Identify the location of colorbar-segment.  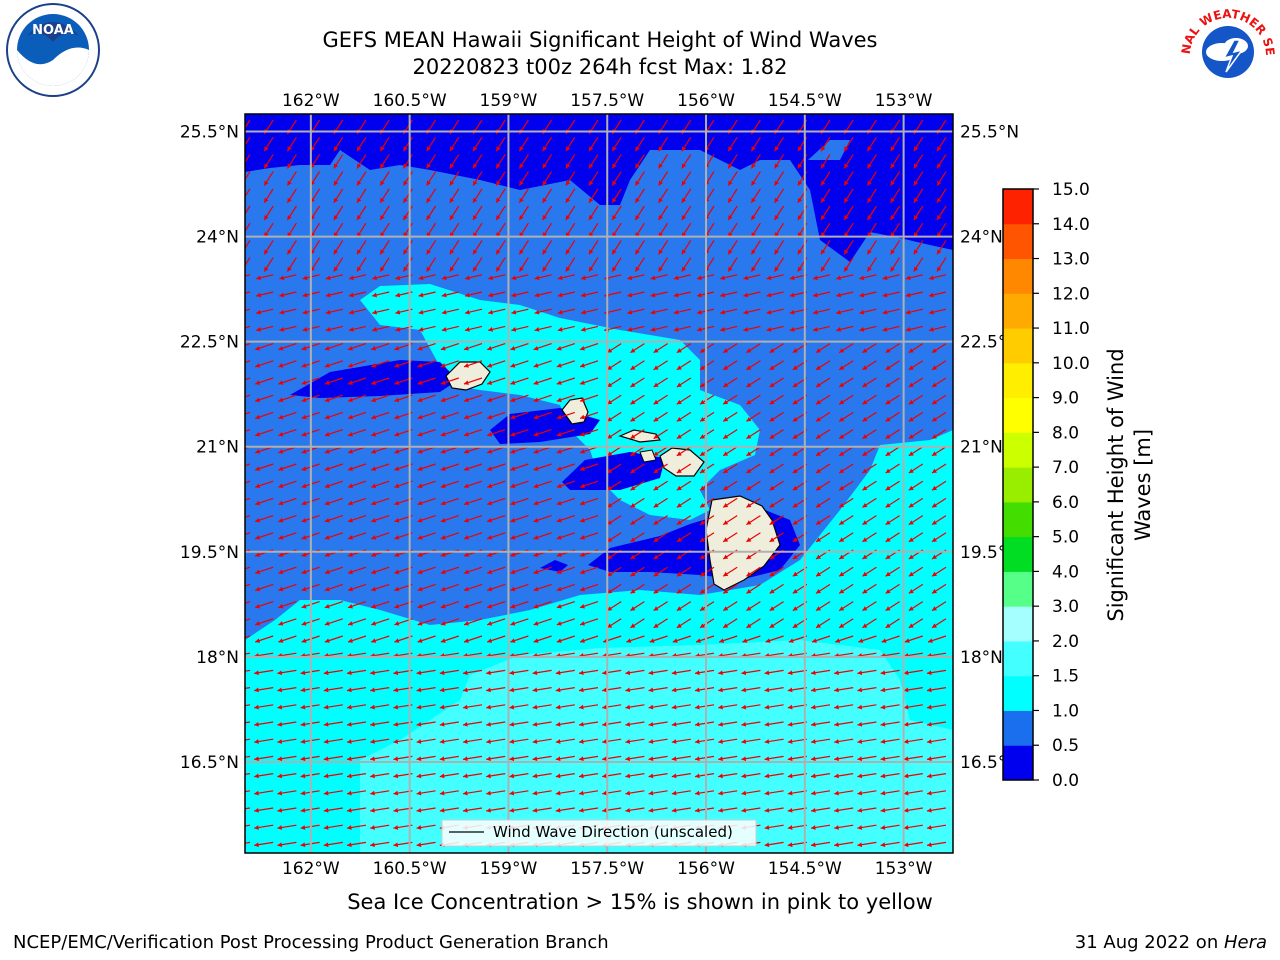
(1018, 346).